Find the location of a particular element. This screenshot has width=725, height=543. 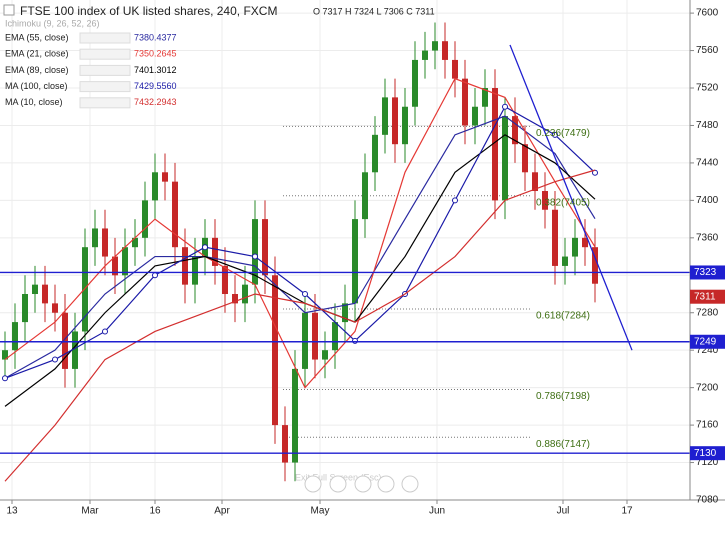

x-tick-label: 17 is located at coordinates (627, 511).